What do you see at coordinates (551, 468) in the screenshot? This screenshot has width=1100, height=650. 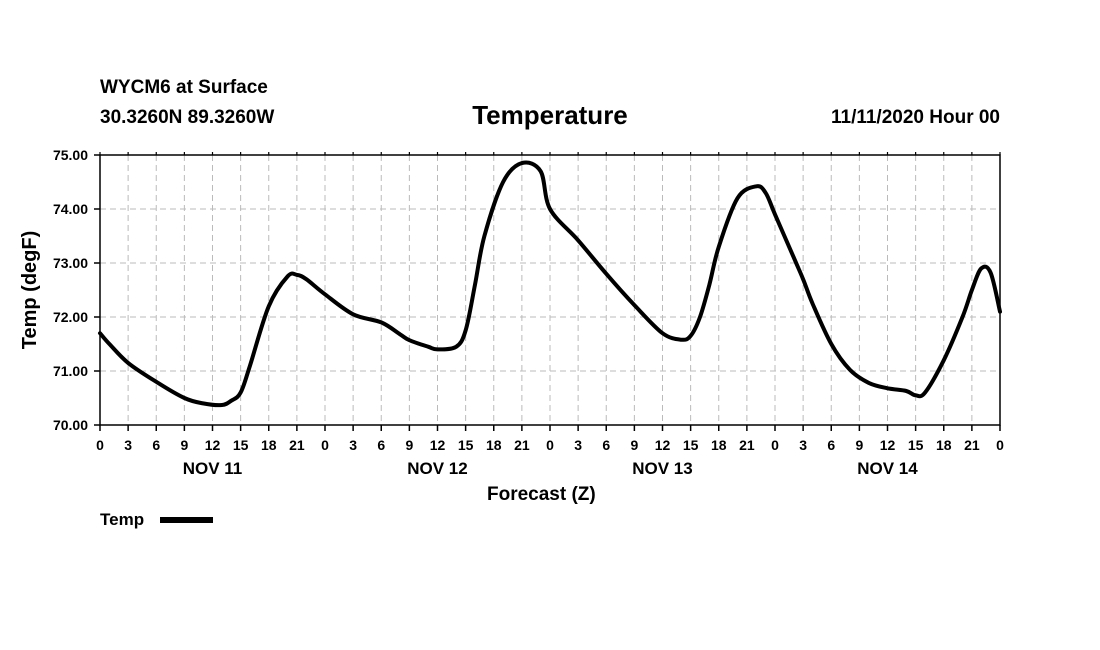 I see `day-labels: NOV 11 NOV 12 NOV 13 NOV 14` at bounding box center [551, 468].